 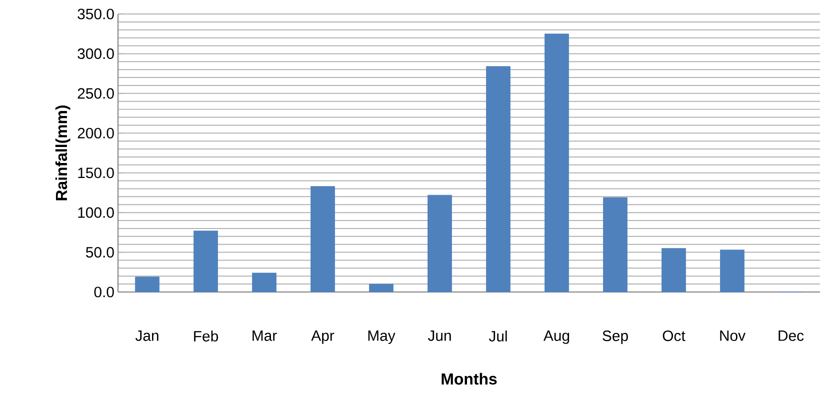 I want to click on x-tick-label: May, so click(x=382, y=337).